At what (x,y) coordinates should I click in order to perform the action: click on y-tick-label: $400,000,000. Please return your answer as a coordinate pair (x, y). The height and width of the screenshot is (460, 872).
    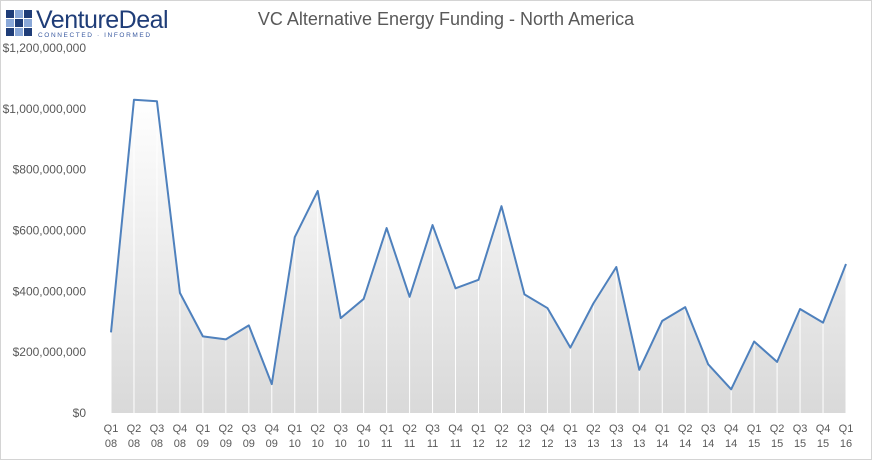
    Looking at the image, I should click on (50, 291).